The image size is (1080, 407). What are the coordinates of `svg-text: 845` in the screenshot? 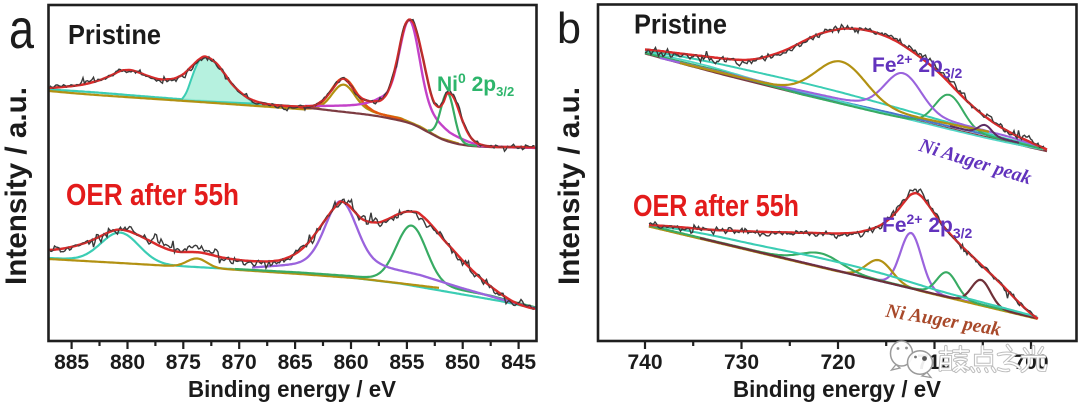 It's located at (518, 362).